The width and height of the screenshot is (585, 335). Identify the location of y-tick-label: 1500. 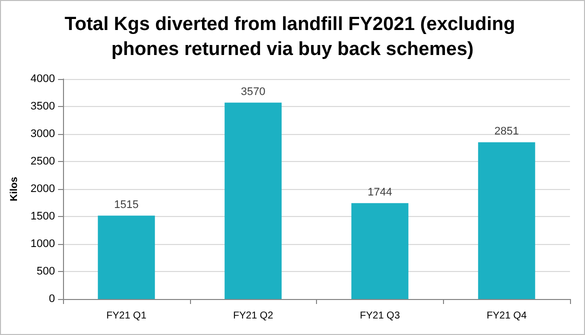
(42, 216).